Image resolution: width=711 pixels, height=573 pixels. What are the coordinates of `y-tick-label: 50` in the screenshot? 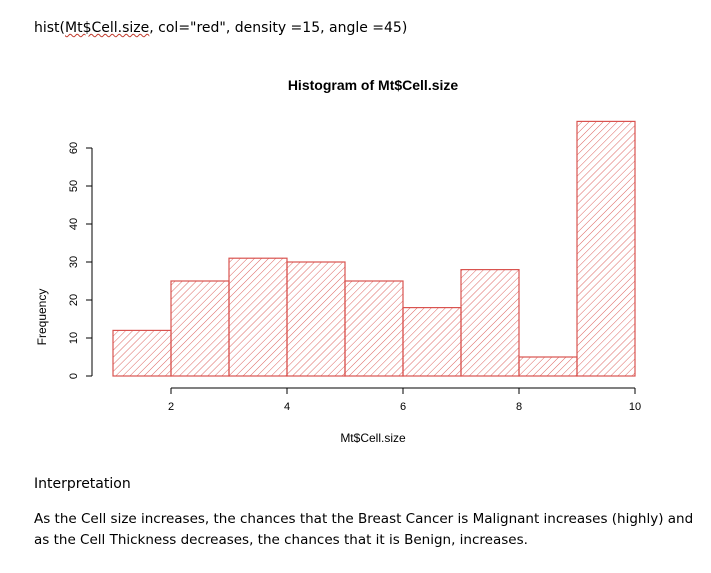 It's located at (74, 186).